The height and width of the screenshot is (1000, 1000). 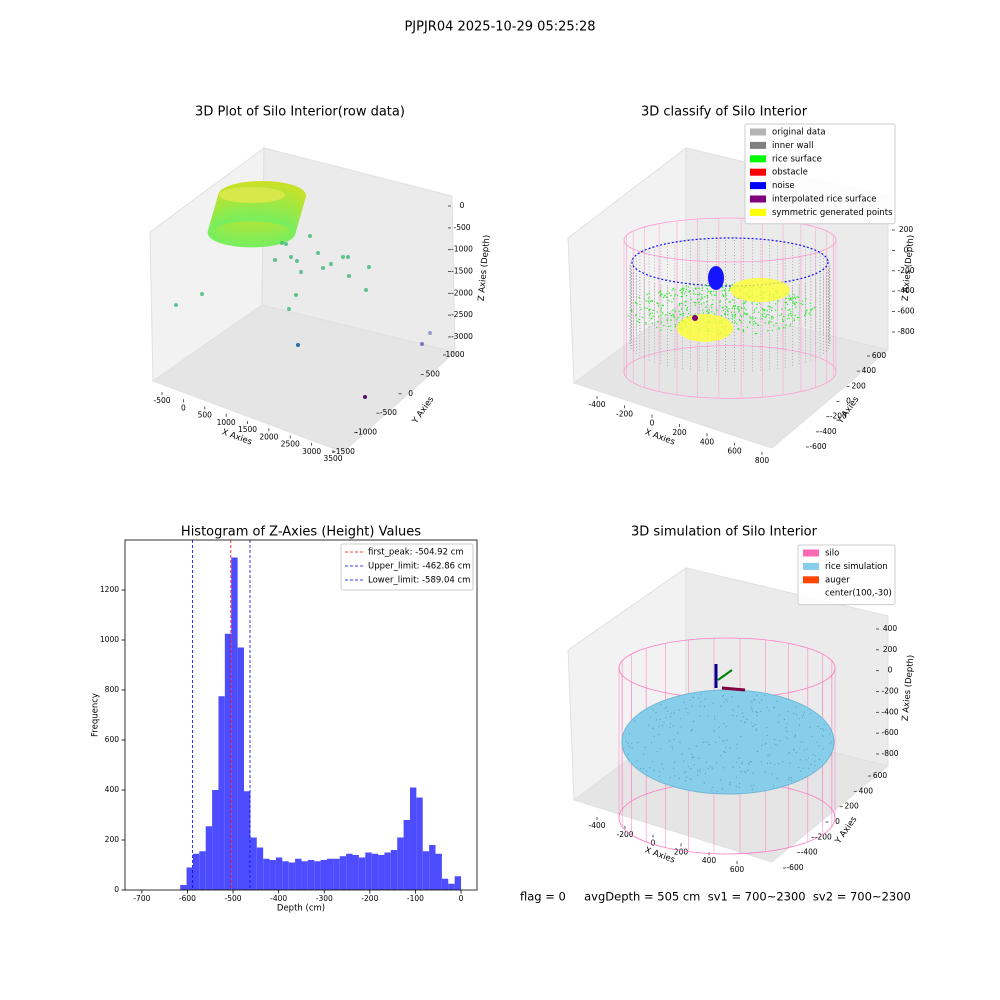 I want to click on point-cloud-ring, so click(x=252, y=195).